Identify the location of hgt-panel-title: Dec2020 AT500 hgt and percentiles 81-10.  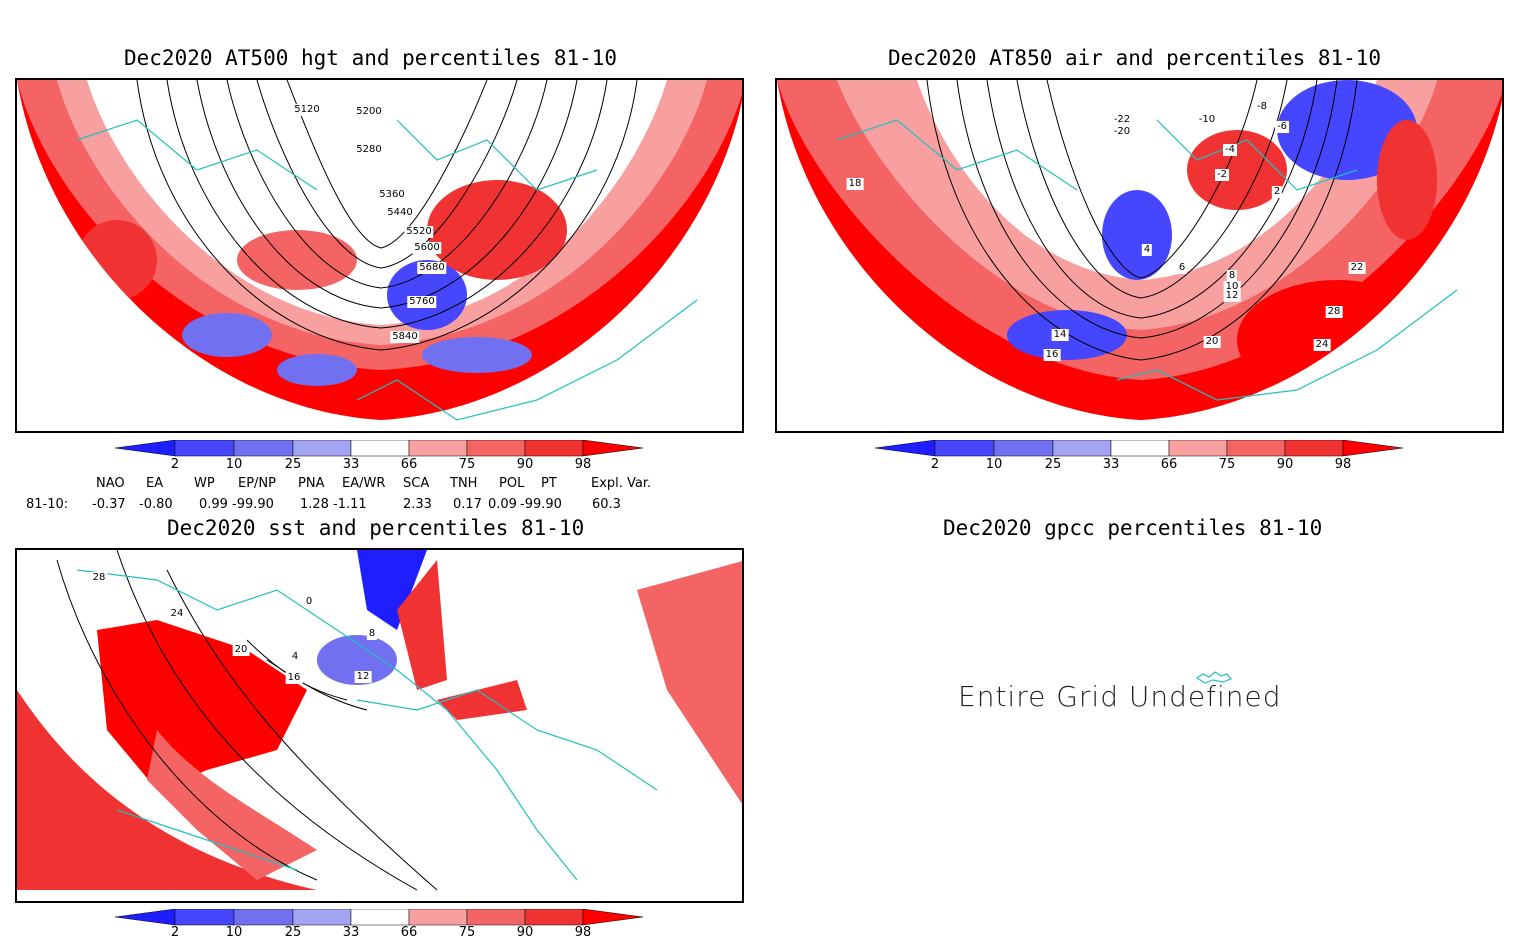
(371, 58).